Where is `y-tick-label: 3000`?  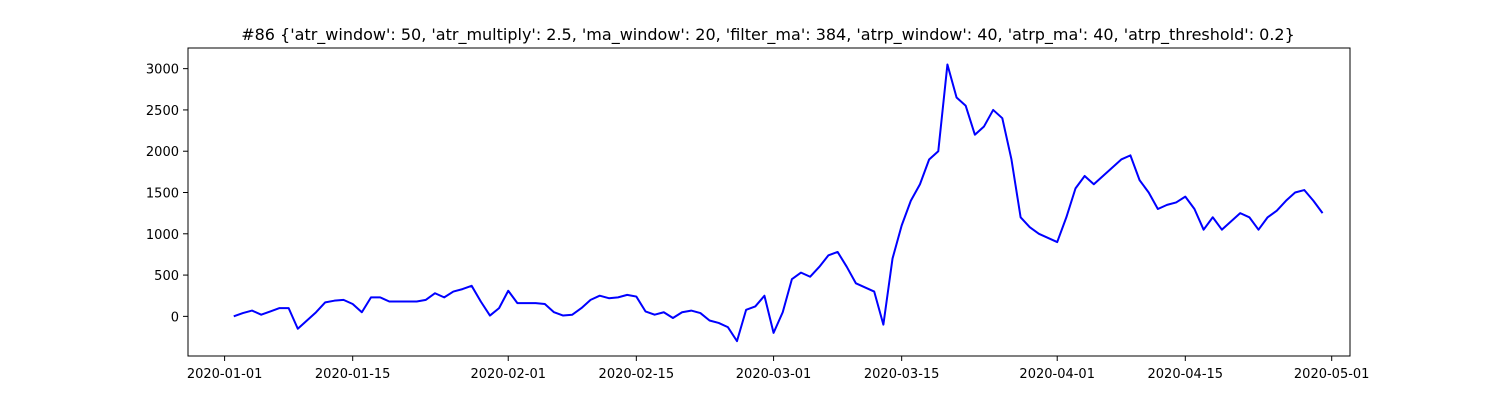
y-tick-label: 3000 is located at coordinates (162, 70).